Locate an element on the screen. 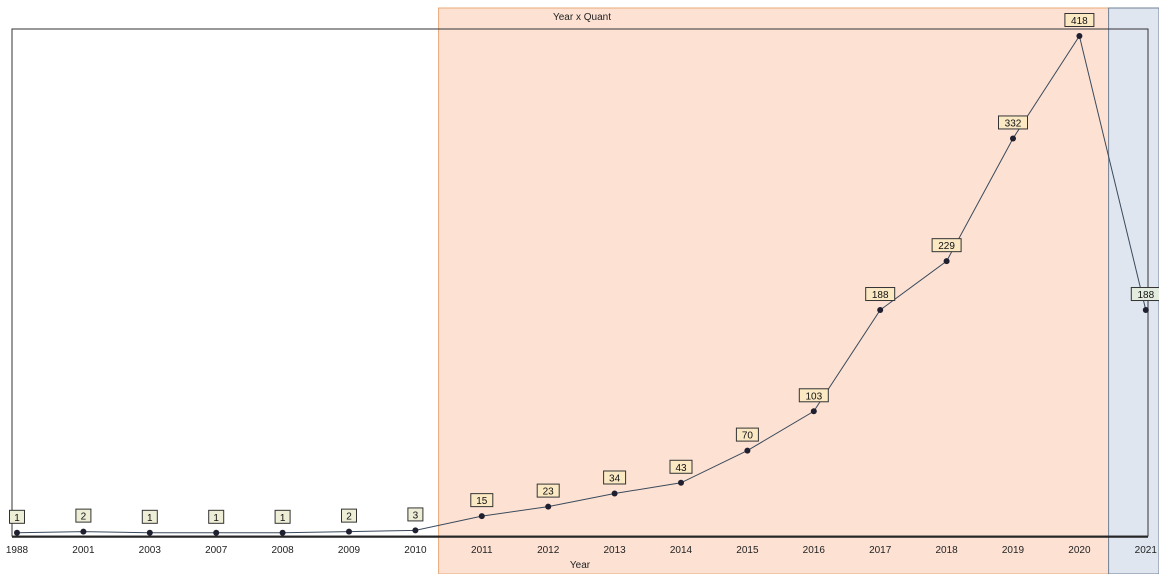 The width and height of the screenshot is (1159, 574). data-label-2016: 103 is located at coordinates (813, 395).